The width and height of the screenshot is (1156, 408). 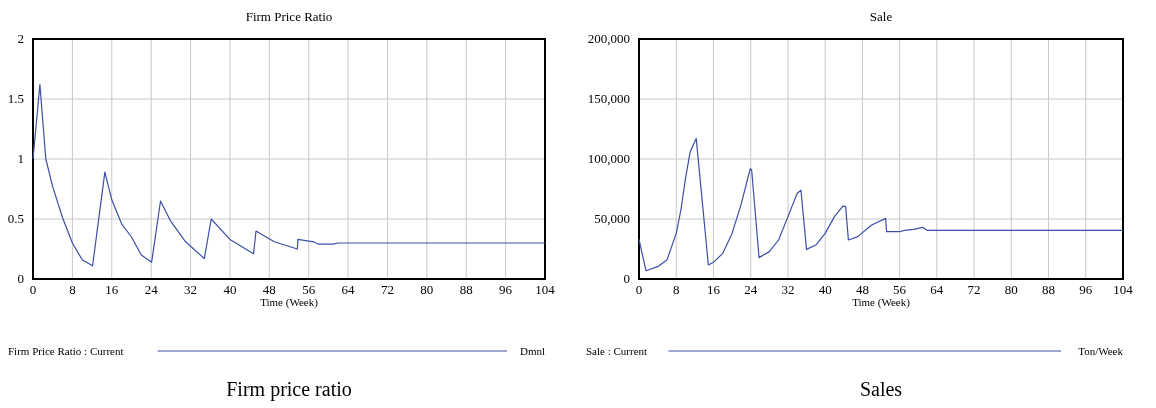 I want to click on y-tick-label: 150,000, so click(x=608, y=98).